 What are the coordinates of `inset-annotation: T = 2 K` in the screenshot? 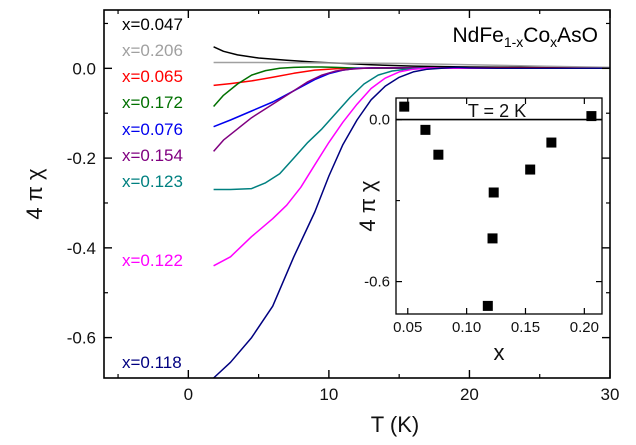 It's located at (497, 111).